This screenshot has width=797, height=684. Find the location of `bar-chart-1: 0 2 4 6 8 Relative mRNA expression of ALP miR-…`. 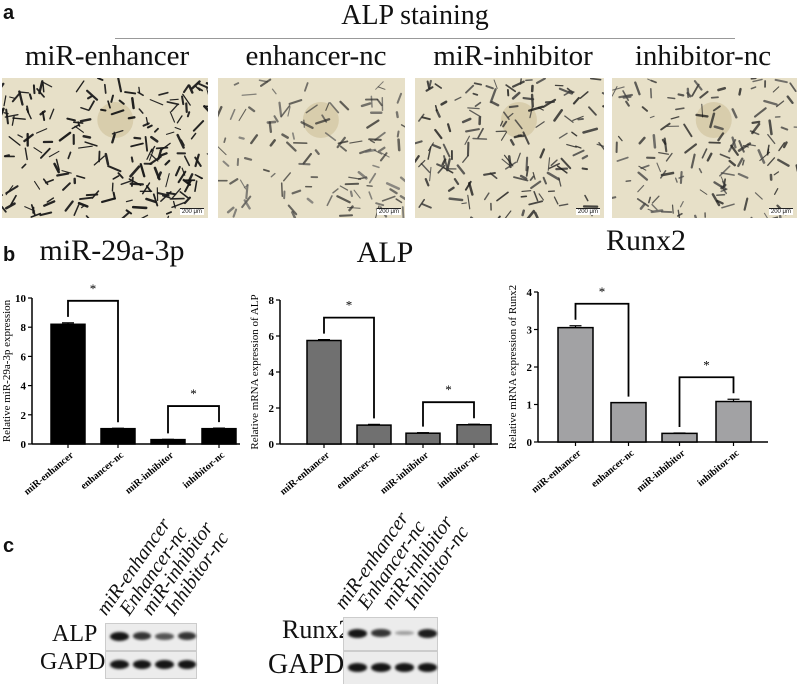

bar-chart-1: 0 2 4 6 8 Relative mRNA expression of ALP miR-… is located at coordinates (373, 396).